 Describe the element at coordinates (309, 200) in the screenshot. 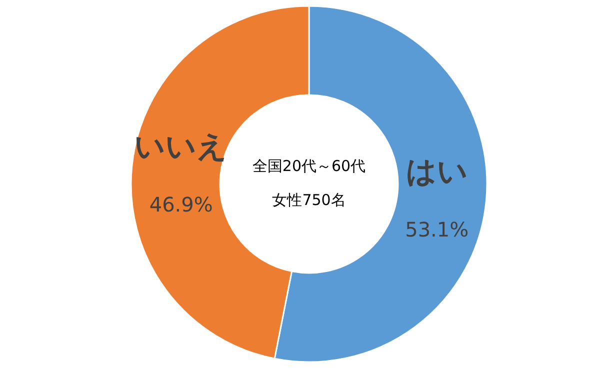

I see `text: 女性750名` at that location.